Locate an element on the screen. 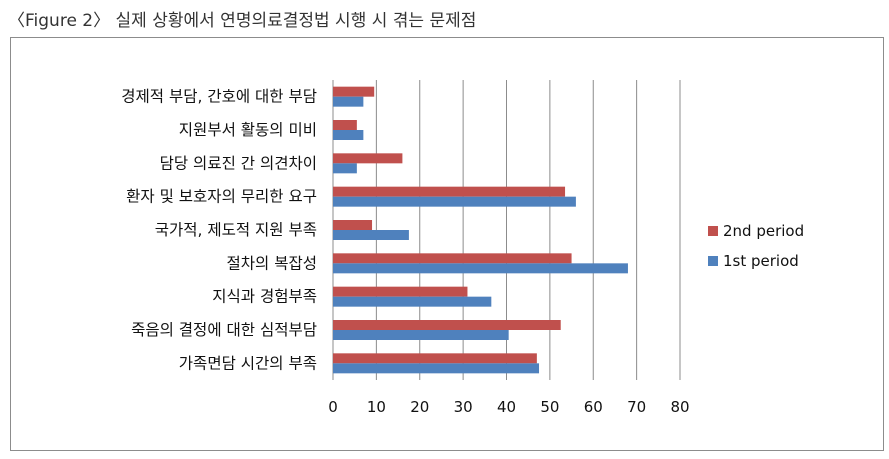 The width and height of the screenshot is (889, 459). figure-title: 〈Figure 2〉 실제 상황에서 연명의료결정법 시행 시 겪는 문제점 is located at coordinates (242, 21).